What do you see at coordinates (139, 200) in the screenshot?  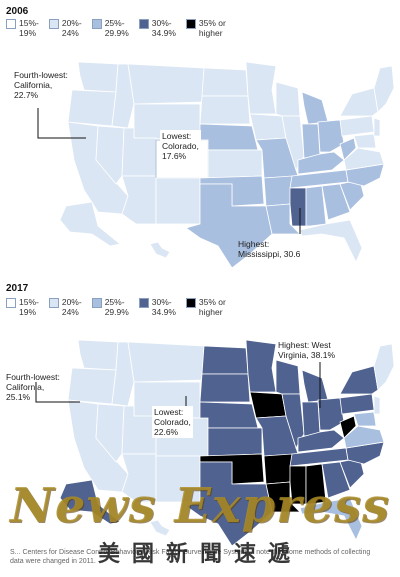 I see `state-arizona` at bounding box center [139, 200].